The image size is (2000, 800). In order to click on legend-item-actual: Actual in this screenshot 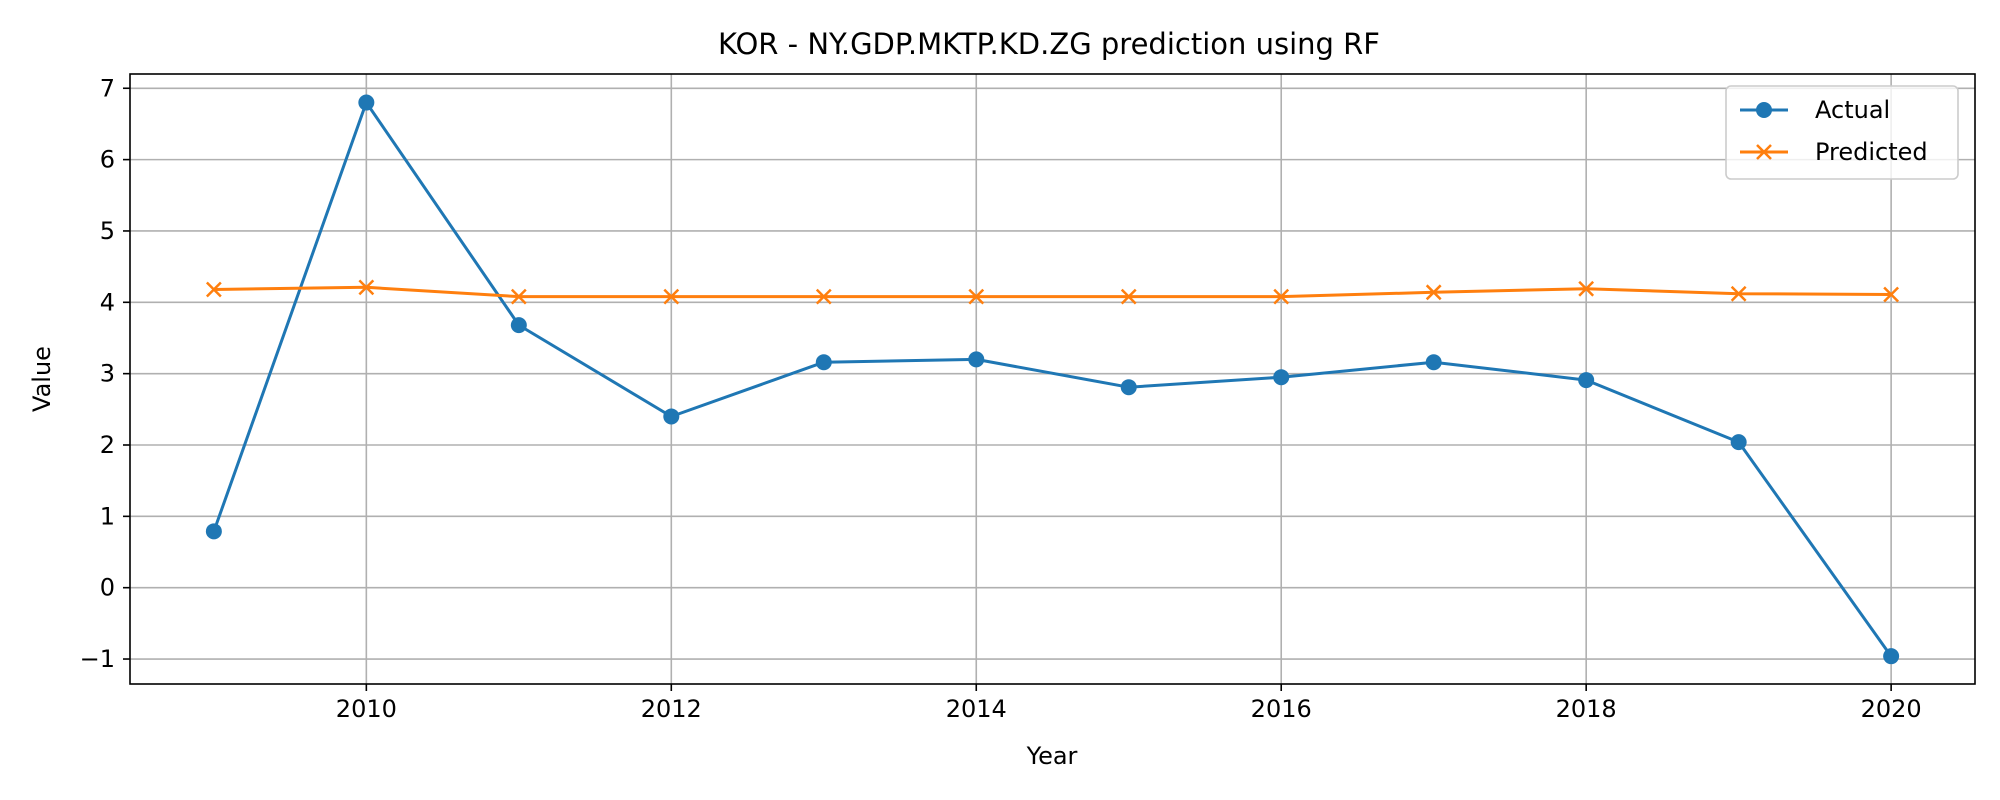, I will do `click(1815, 110)`.